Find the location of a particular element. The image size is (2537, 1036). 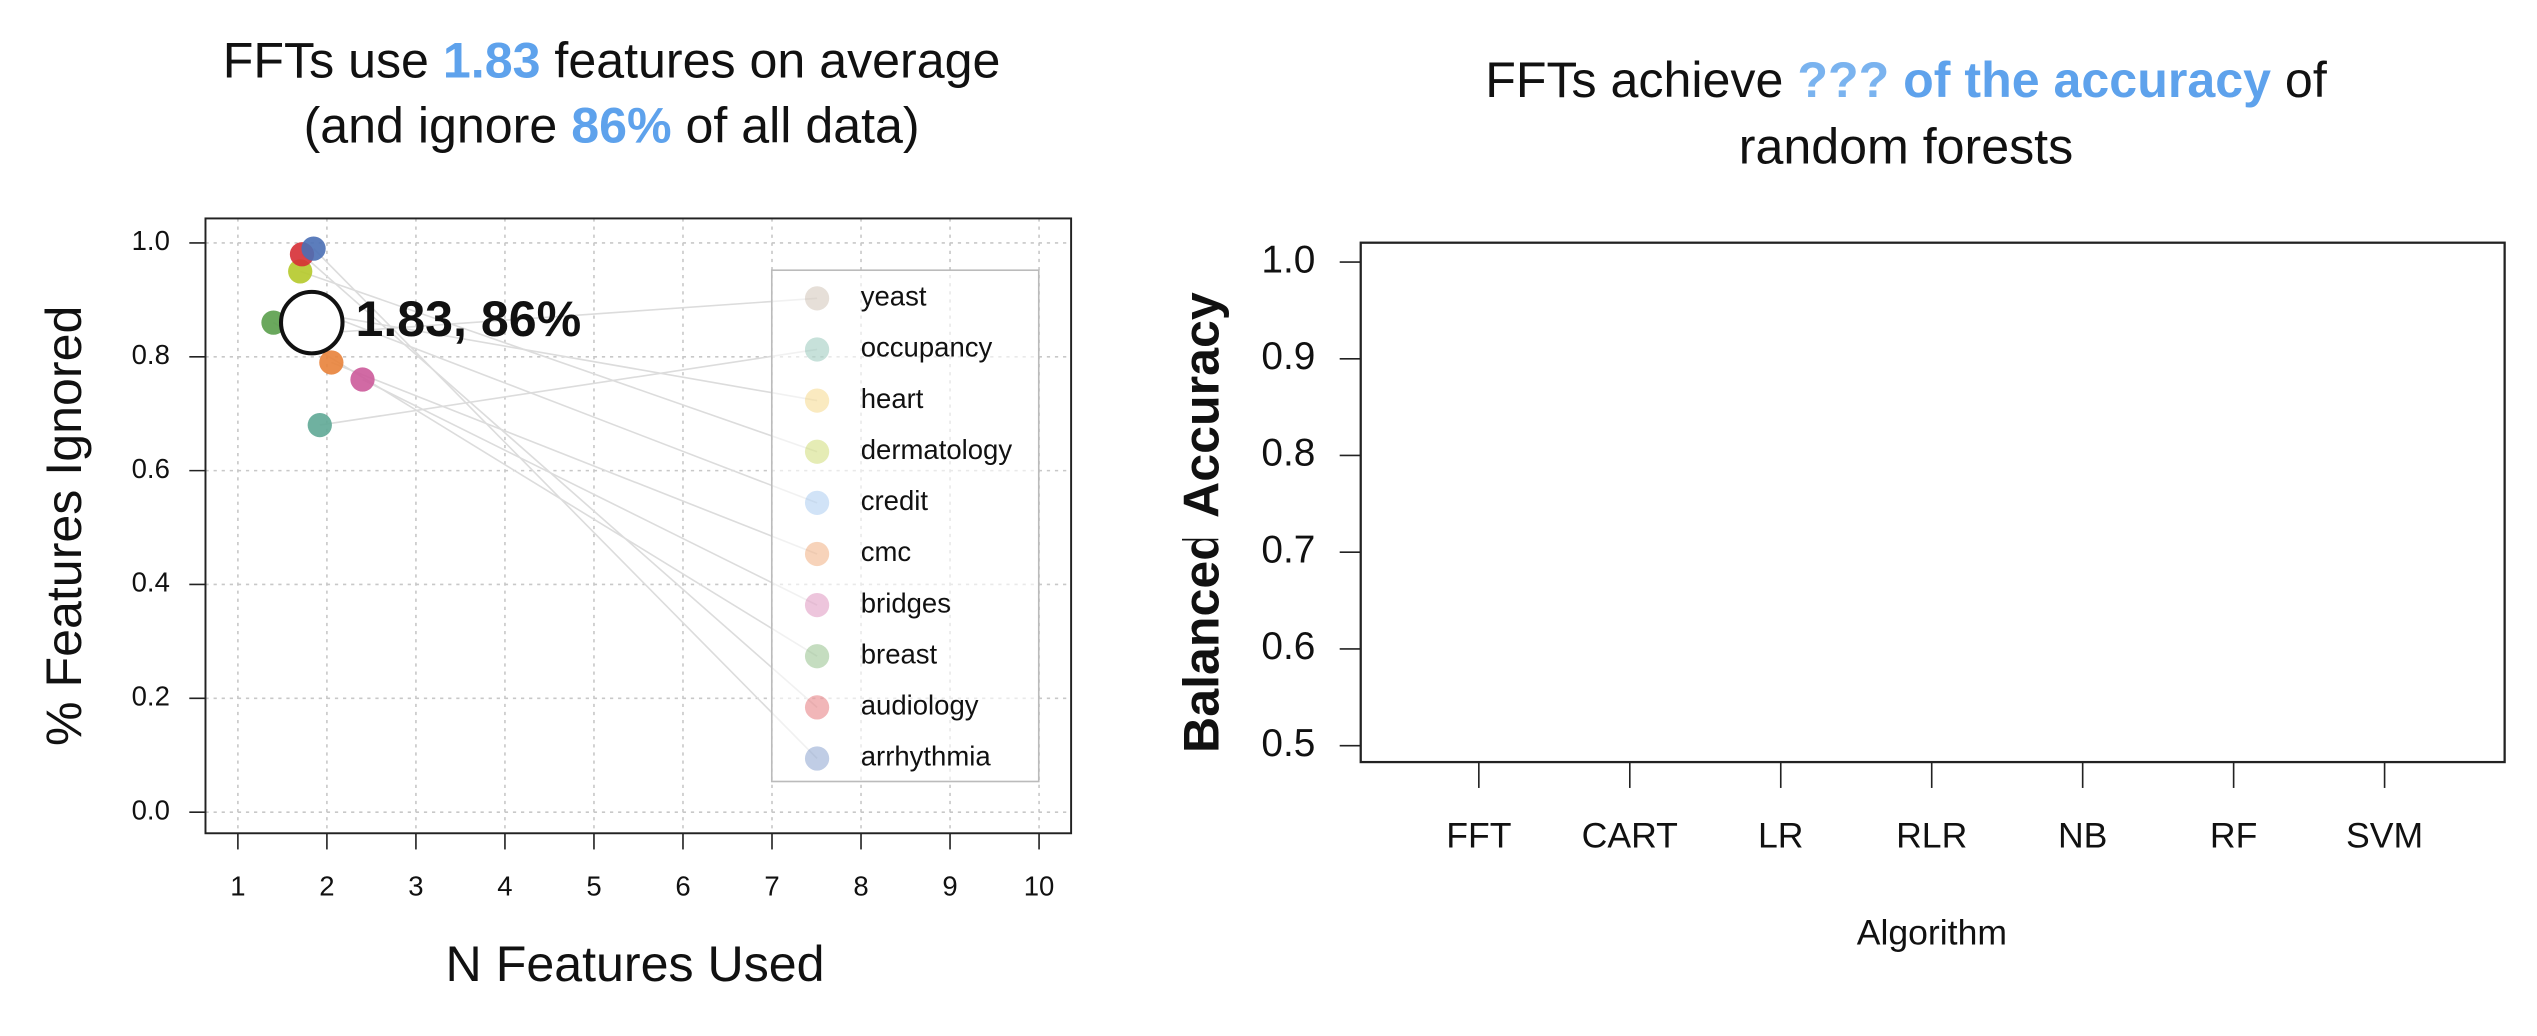

y-tick-label: 0.0 is located at coordinates (151, 809).